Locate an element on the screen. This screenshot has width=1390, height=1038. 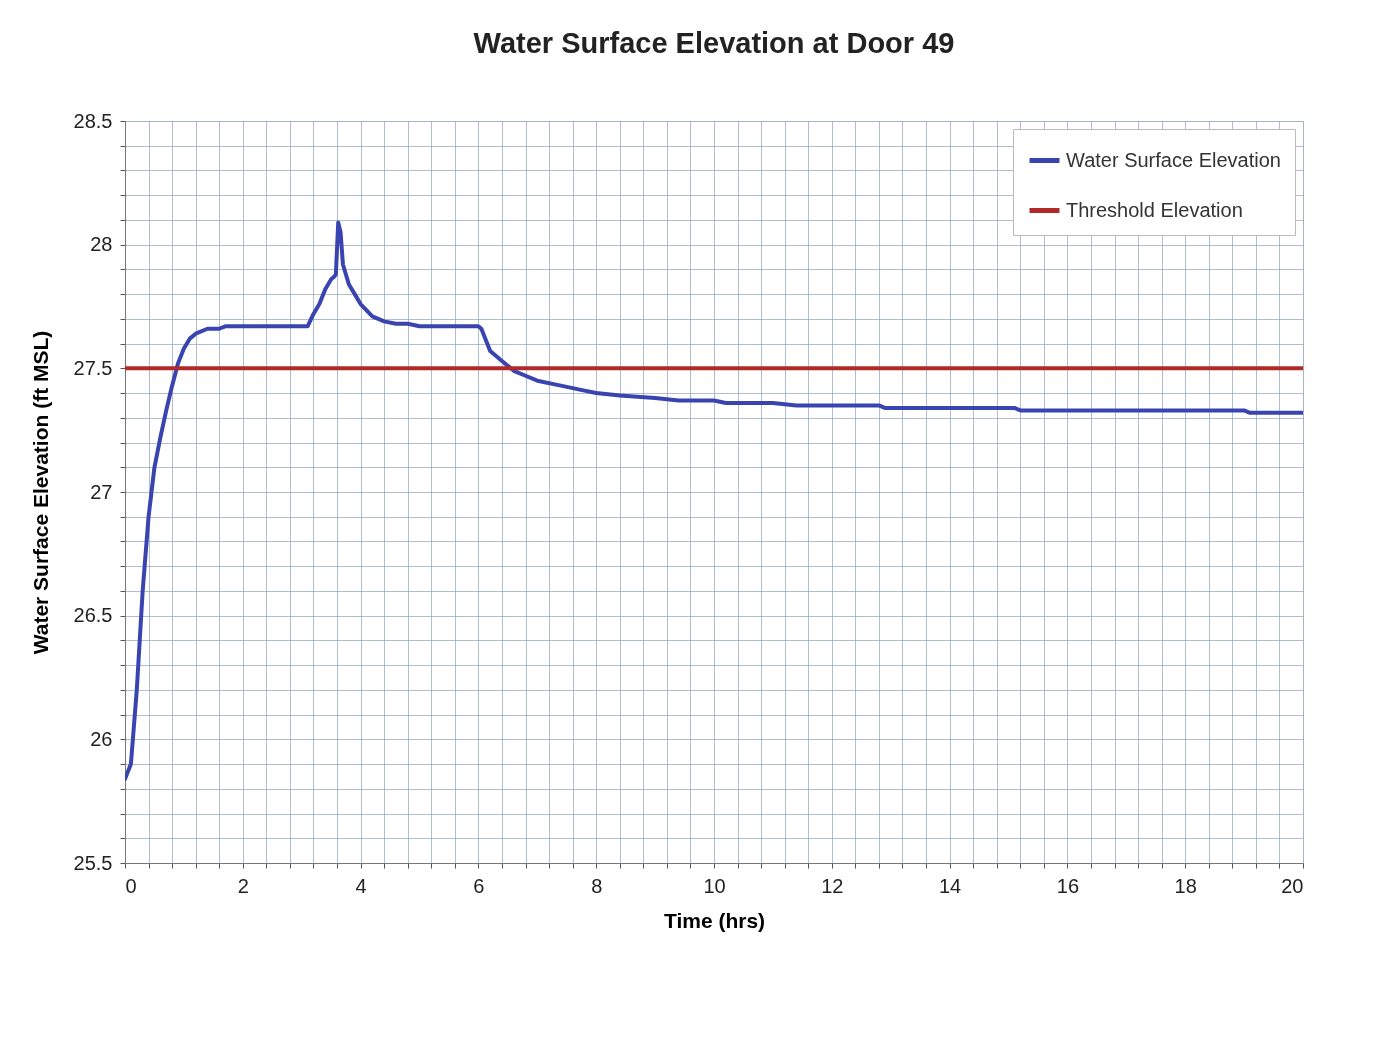
y-tick-label: 27.5 is located at coordinates (93, 367).